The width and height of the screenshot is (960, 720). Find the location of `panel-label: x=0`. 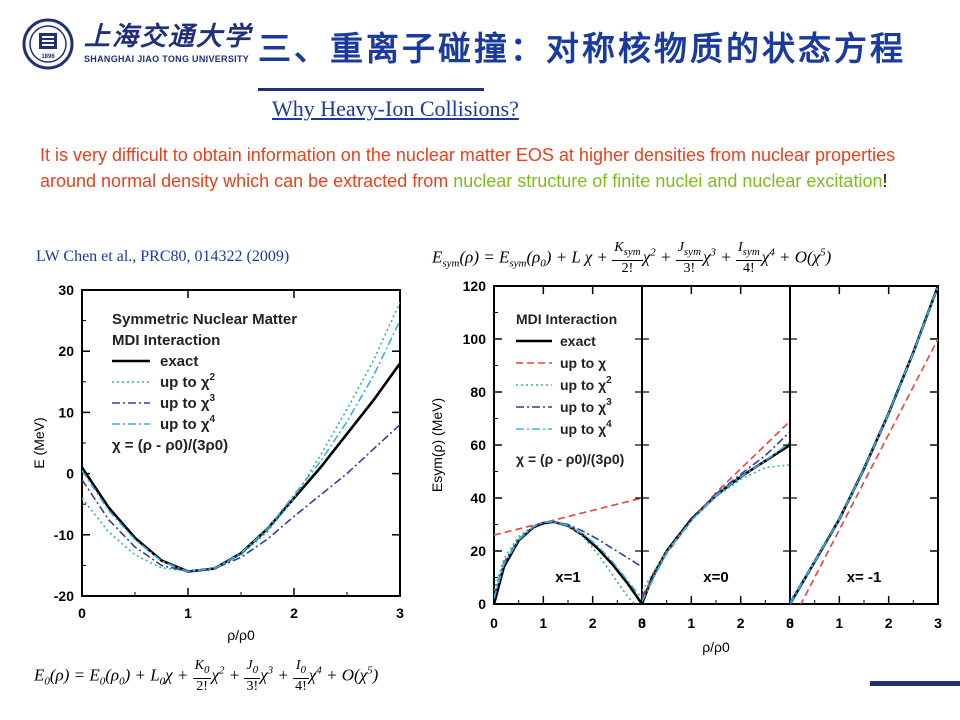

panel-label: x=0 is located at coordinates (715, 577).